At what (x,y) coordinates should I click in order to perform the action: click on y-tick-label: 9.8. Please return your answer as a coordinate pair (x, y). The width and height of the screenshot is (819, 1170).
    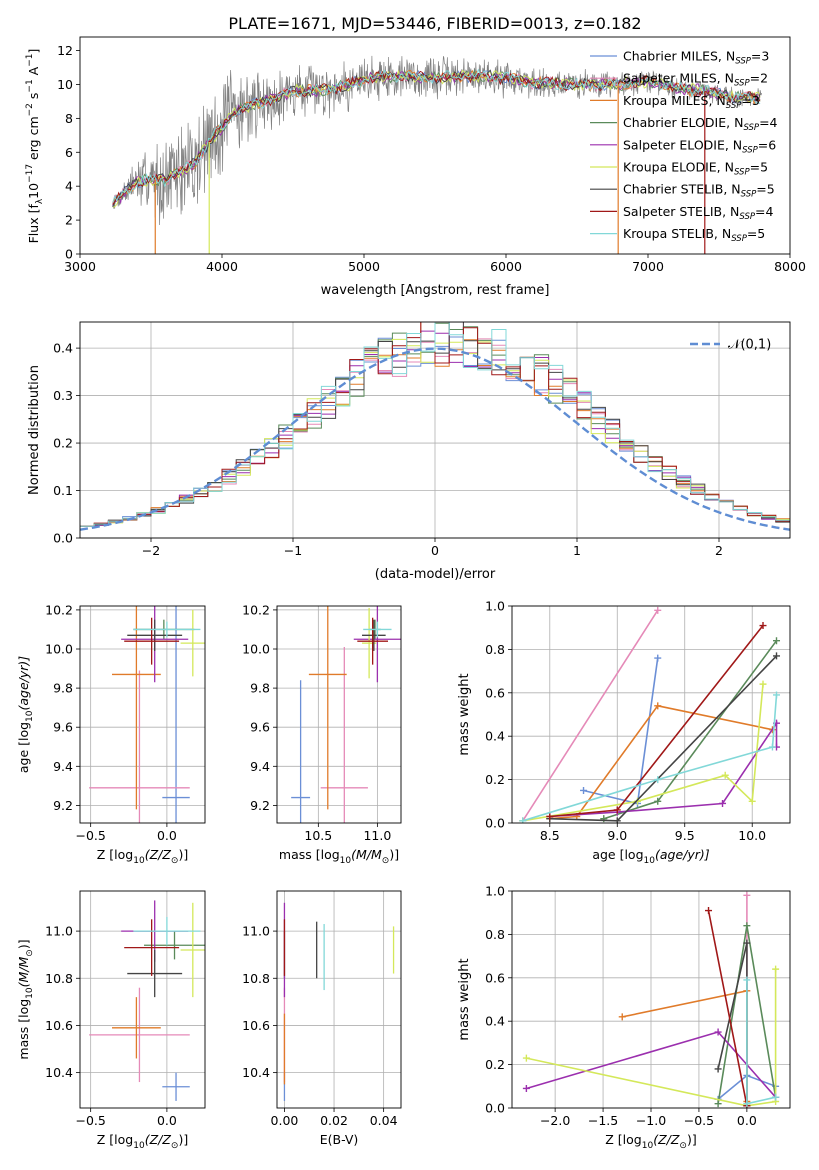
    Looking at the image, I should click on (63, 688).